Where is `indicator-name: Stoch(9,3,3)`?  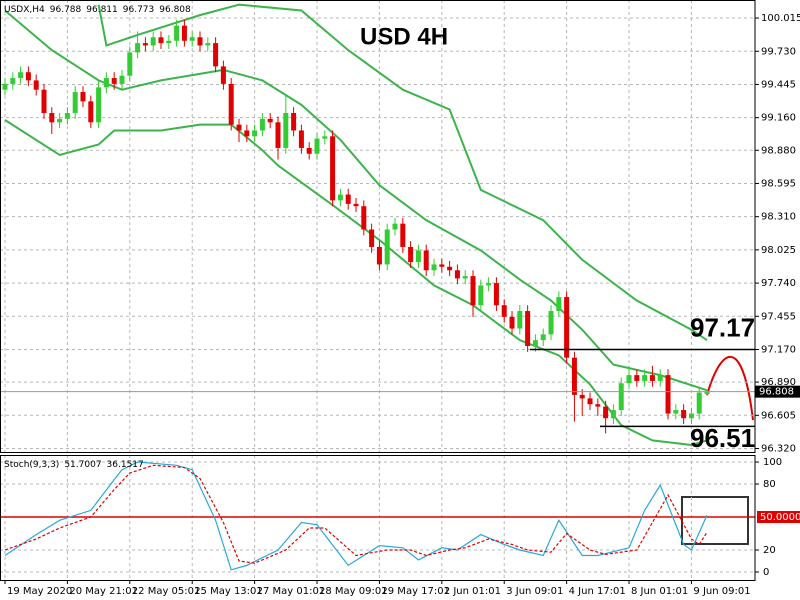 indicator-name: Stoch(9,3,3) is located at coordinates (31, 465).